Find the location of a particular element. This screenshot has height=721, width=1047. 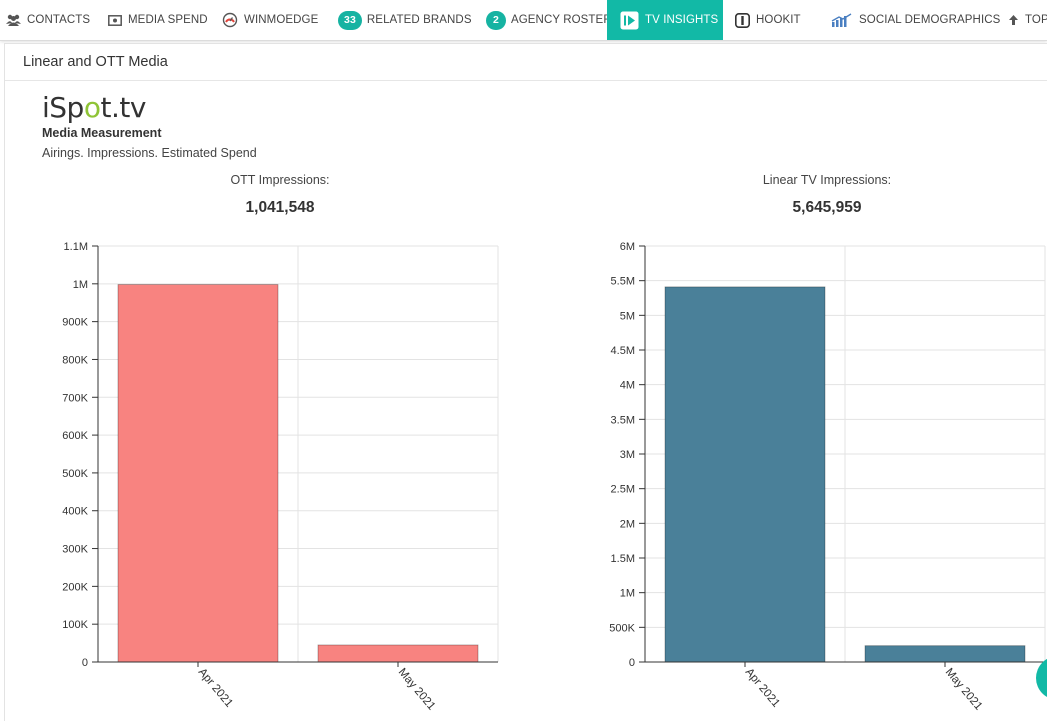

nav-label: SOCIAL DEMOGRAPHICS is located at coordinates (930, 20).